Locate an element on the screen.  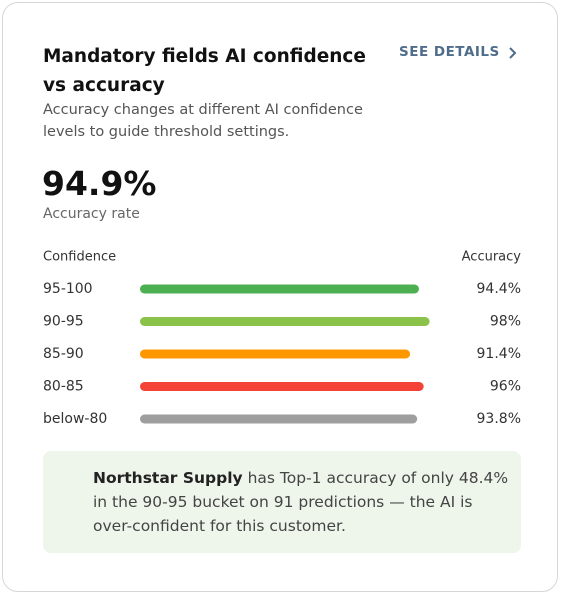
category-label: 95-100 is located at coordinates (68, 289).